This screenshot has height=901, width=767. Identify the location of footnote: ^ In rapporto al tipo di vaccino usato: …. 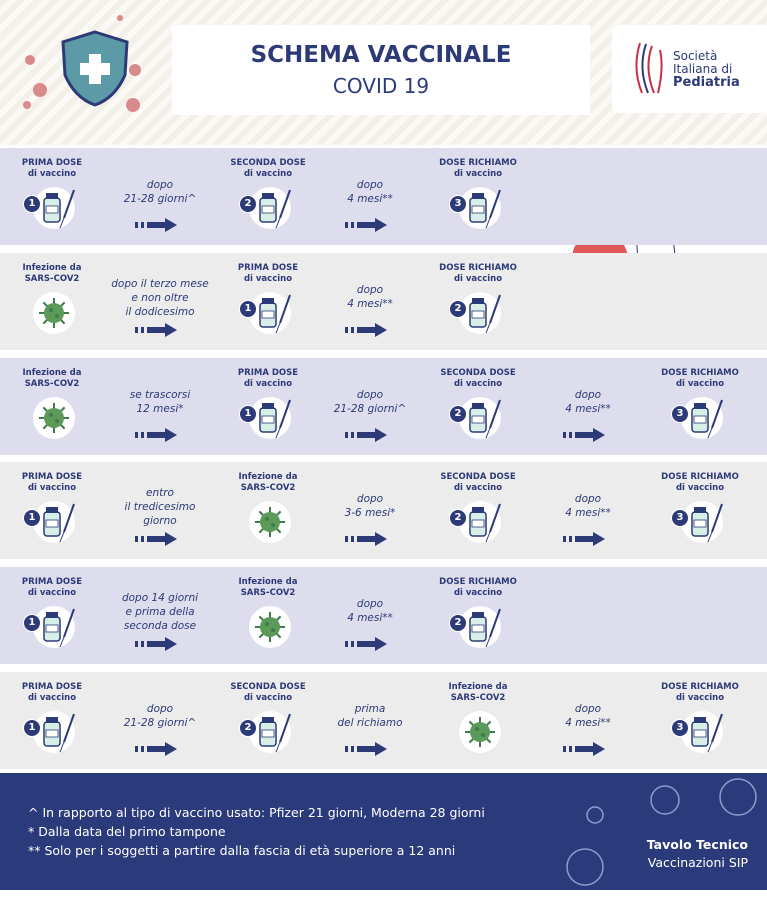
(256, 812).